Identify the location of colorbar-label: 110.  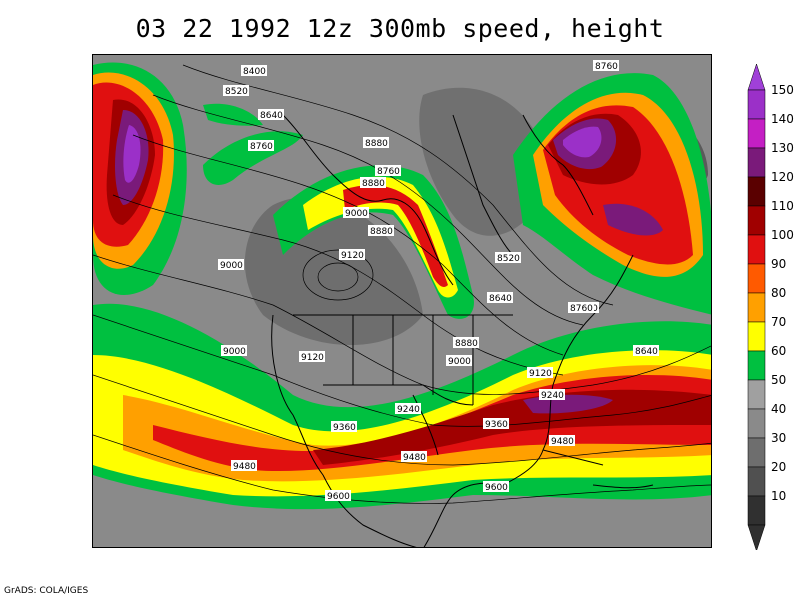
(782, 206).